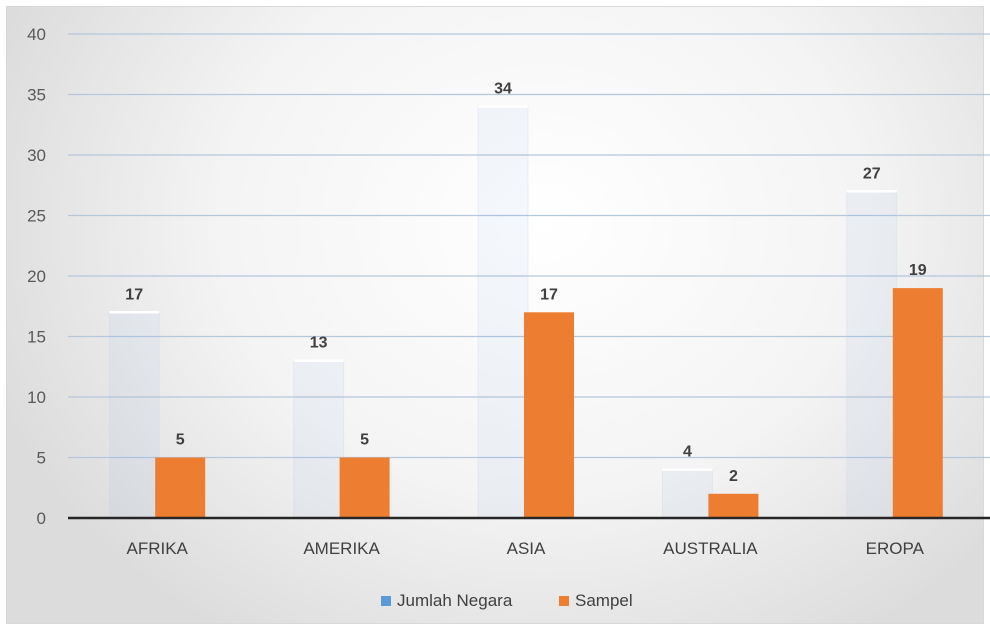 The image size is (990, 630). Describe the element at coordinates (918, 270) in the screenshot. I see `data-label-sampel: 19` at that location.